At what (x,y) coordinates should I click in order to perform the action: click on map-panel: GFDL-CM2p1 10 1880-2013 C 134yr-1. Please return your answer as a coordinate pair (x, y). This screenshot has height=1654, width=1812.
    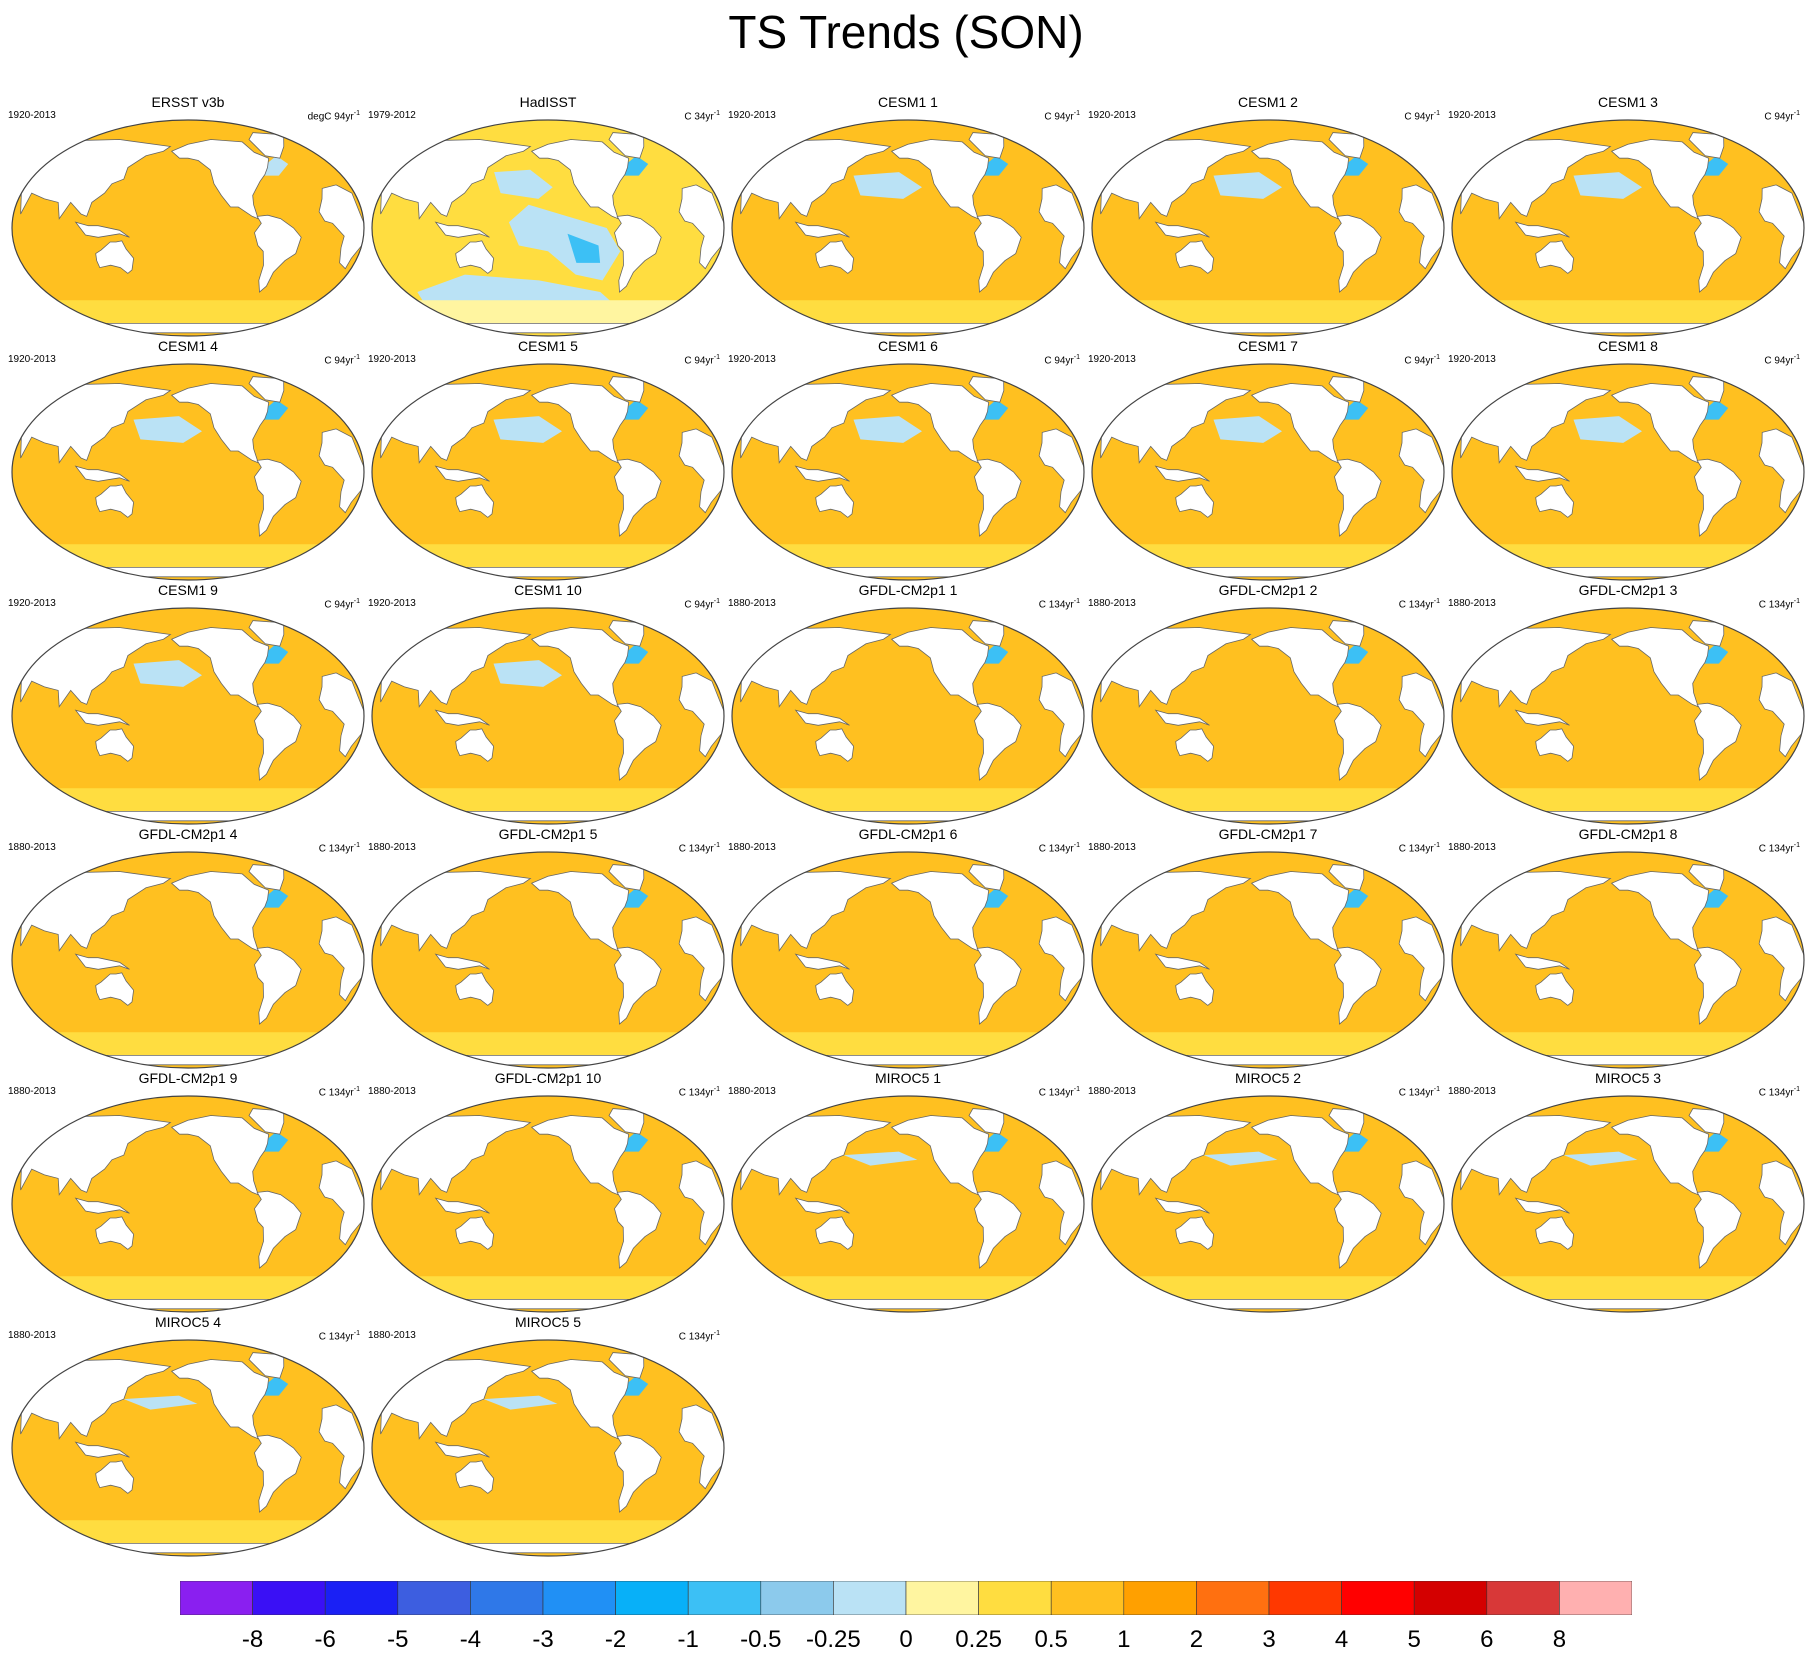
    Looking at the image, I should click on (548, 1191).